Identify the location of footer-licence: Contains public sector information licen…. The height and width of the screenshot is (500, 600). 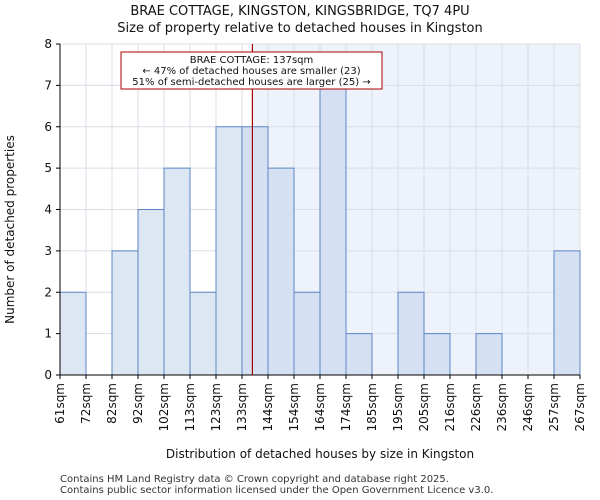
(277, 490).